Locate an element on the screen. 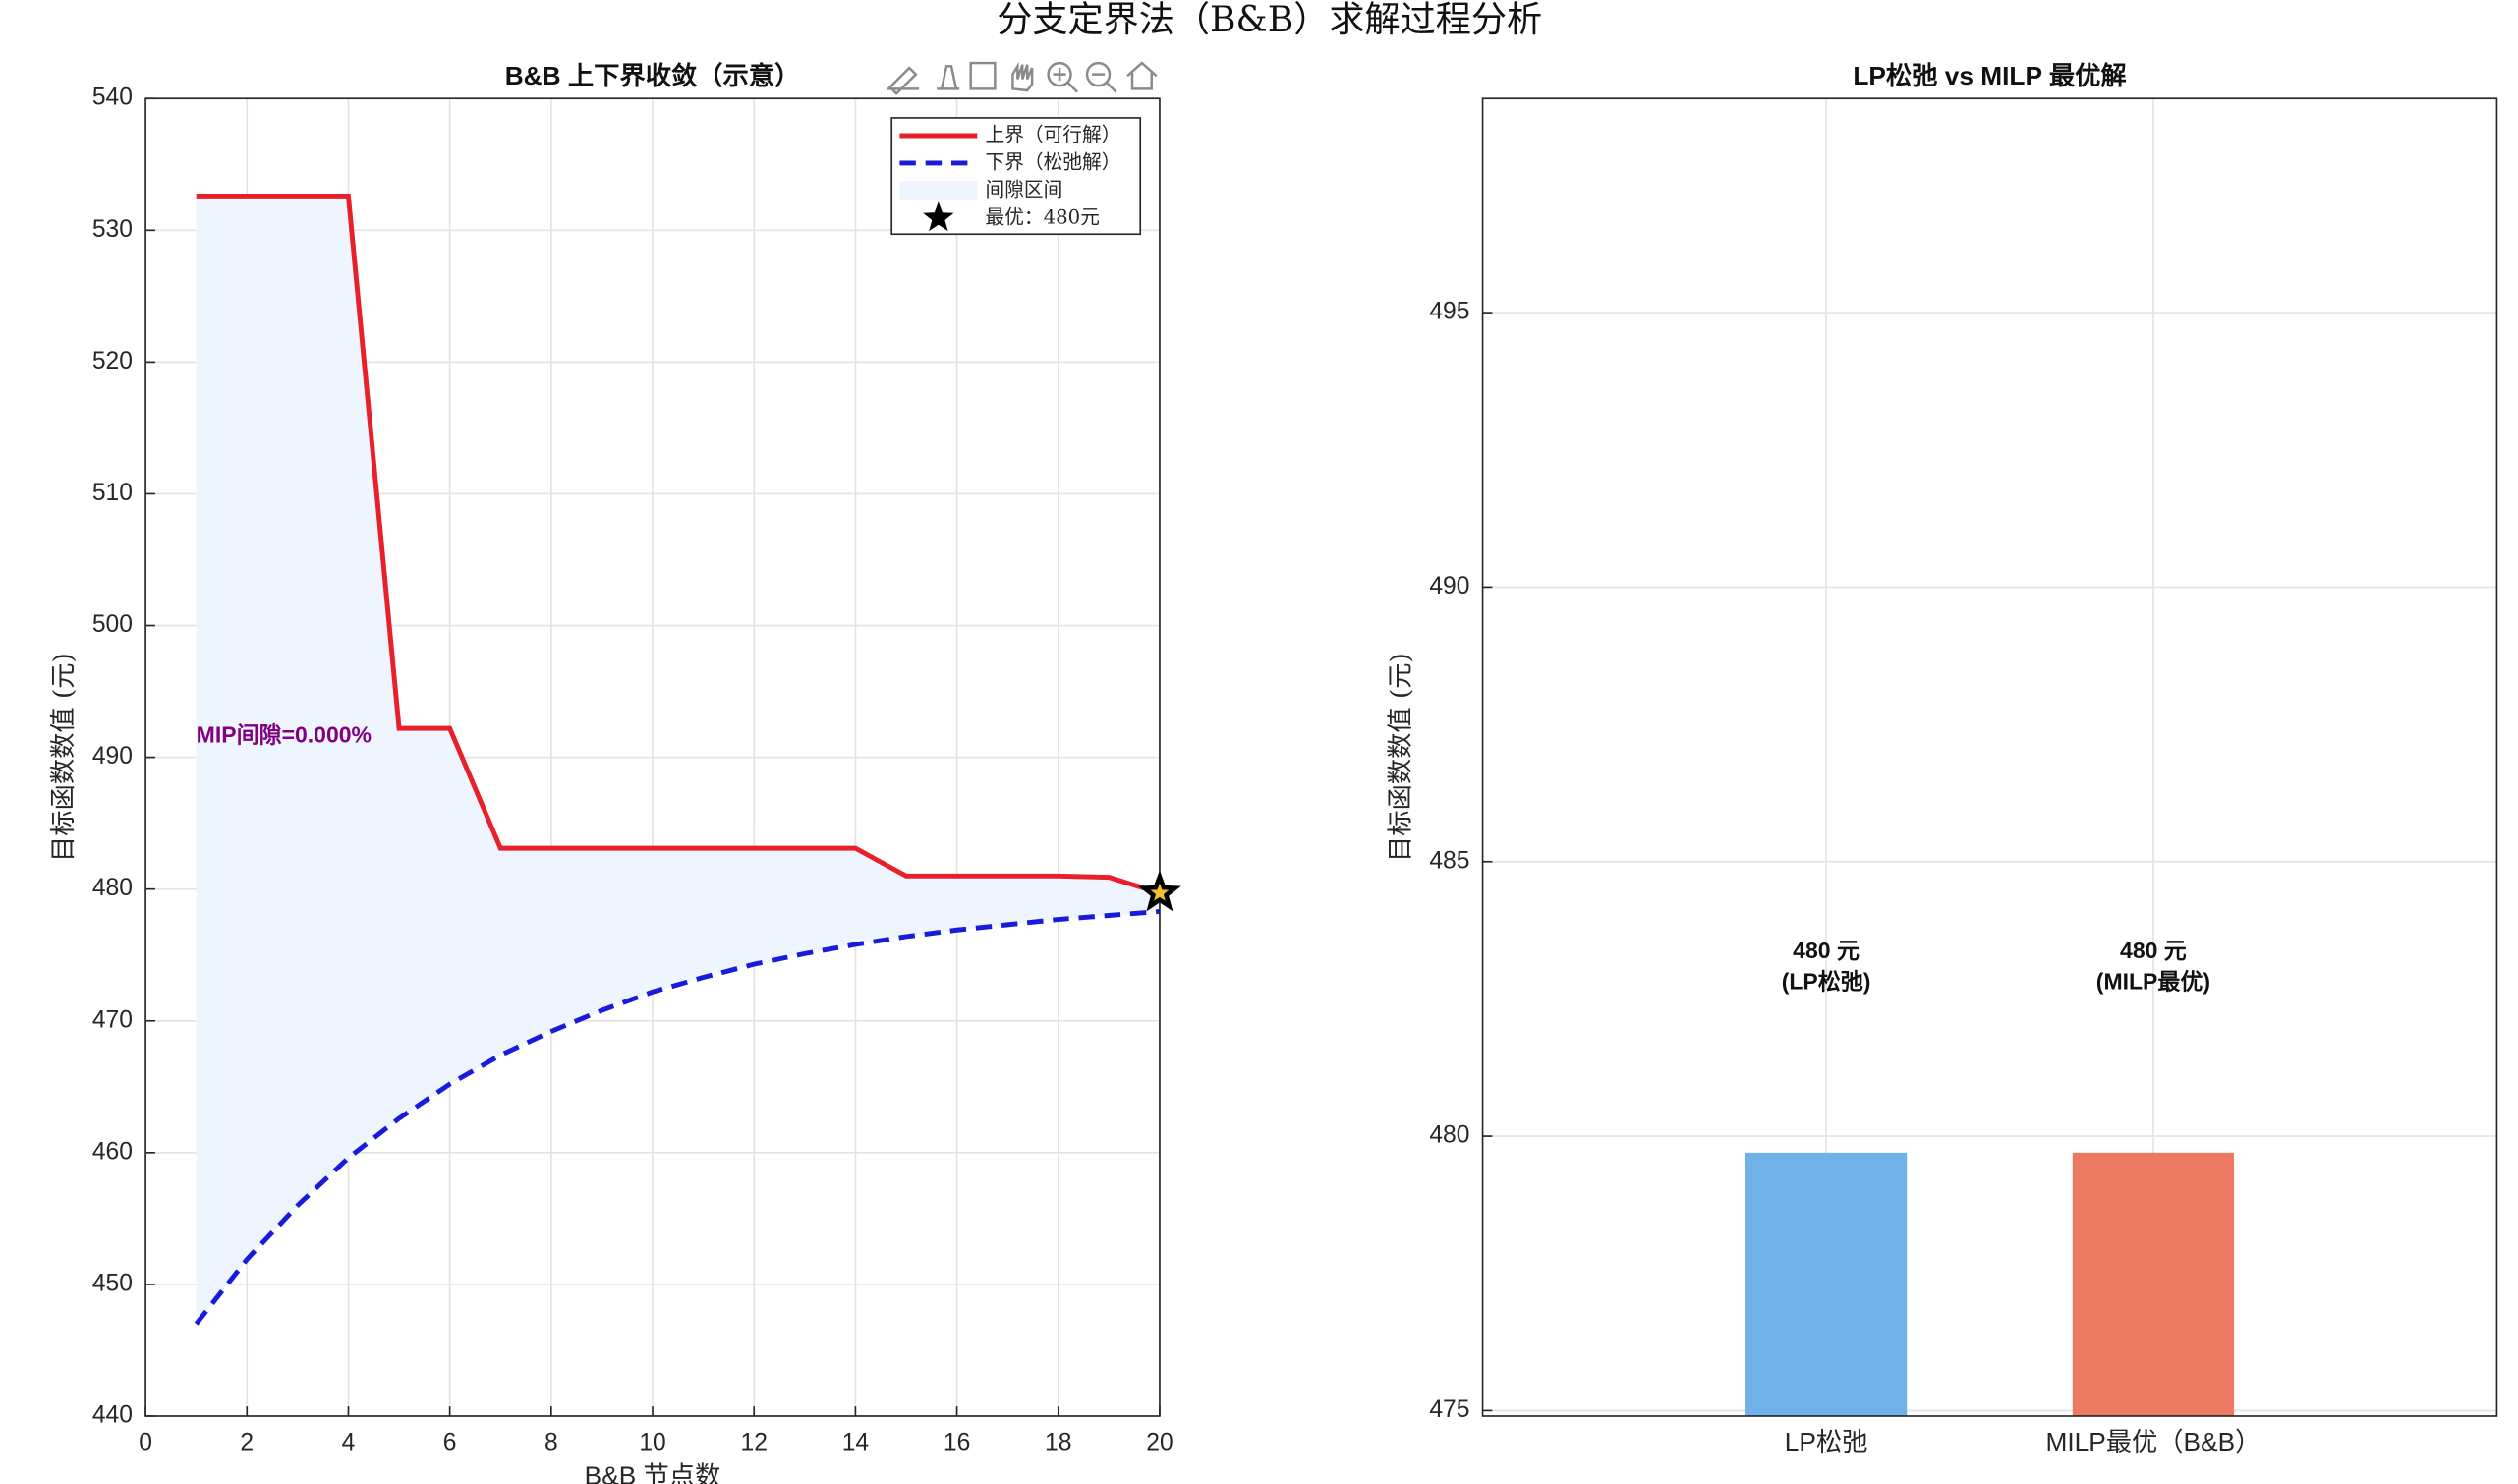 The height and width of the screenshot is (1484, 2518). x-tick-label: 8 is located at coordinates (551, 1442).